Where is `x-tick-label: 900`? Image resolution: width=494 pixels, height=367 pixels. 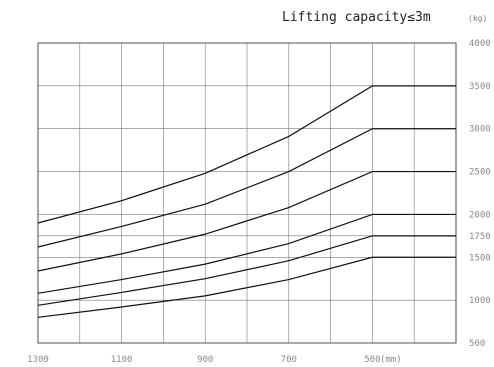 x-tick-label: 900 is located at coordinates (205, 360).